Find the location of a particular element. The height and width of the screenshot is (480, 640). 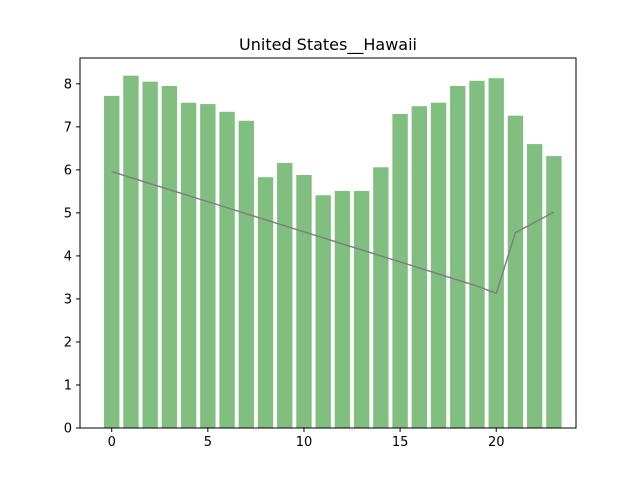

y-tick-label-5: 5 is located at coordinates (68, 213).